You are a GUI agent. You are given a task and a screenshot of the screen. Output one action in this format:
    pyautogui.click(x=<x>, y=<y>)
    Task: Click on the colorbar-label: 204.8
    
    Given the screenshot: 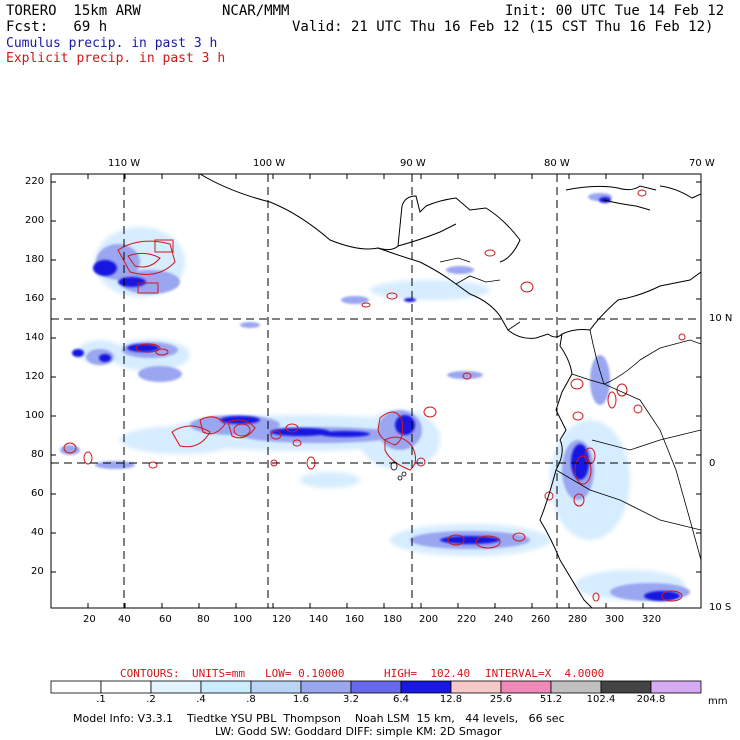 What is the action you would take?
    pyautogui.click(x=651, y=699)
    